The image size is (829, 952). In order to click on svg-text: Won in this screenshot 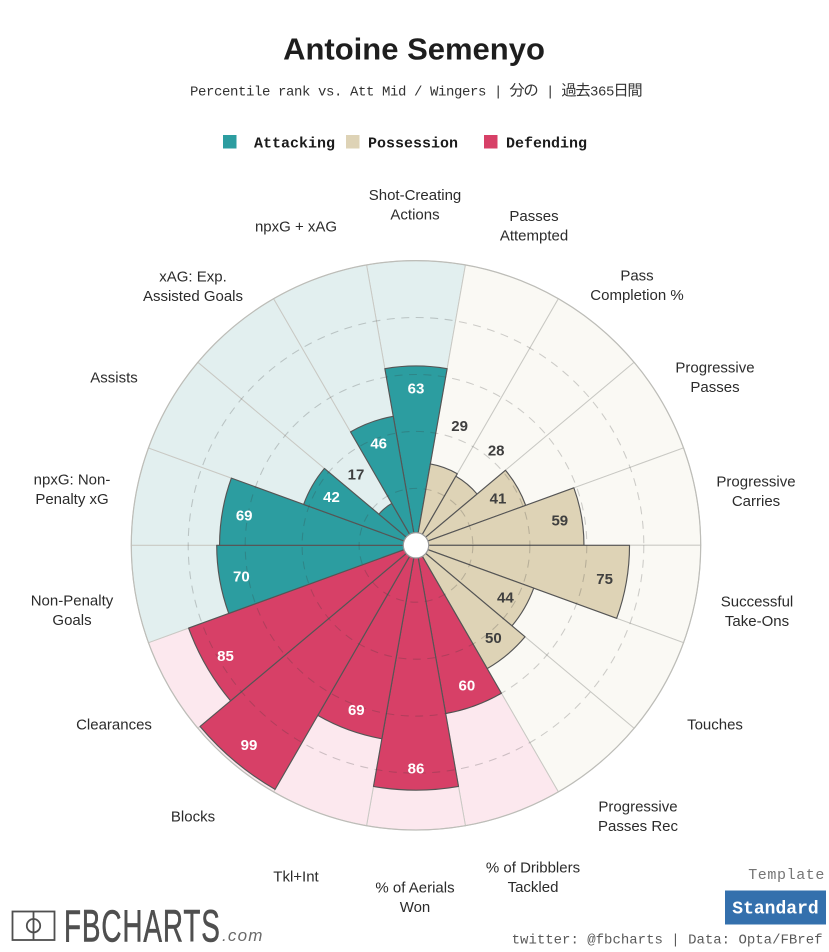, I will do `click(415, 907)`.